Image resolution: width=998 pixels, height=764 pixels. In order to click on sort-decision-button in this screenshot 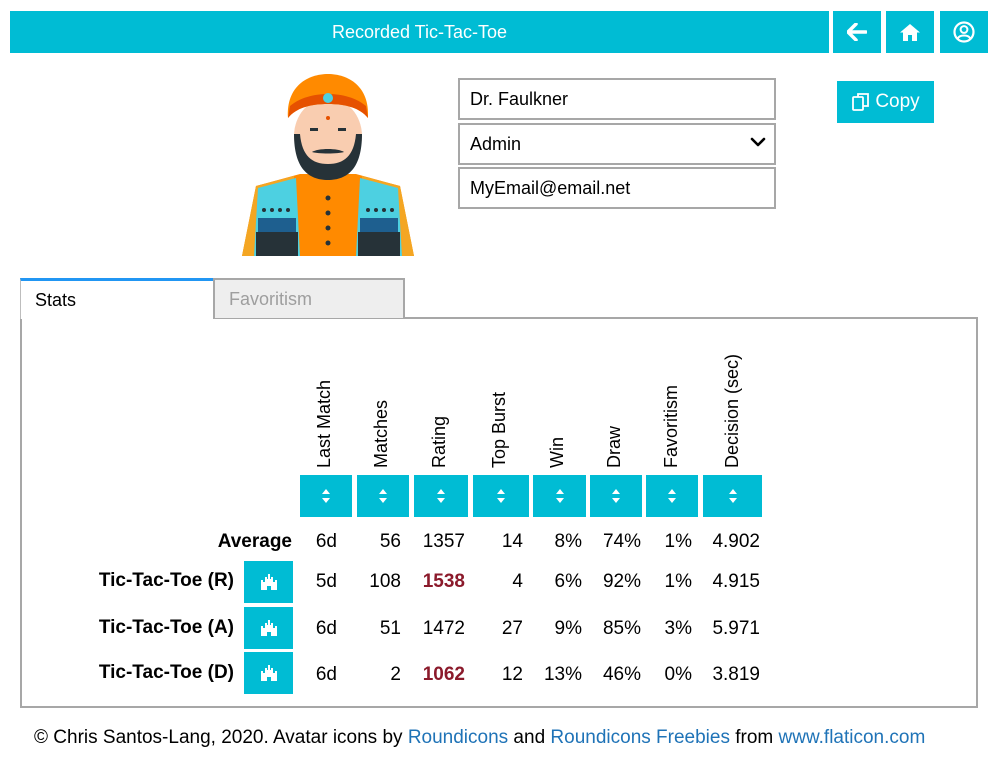, I will do `click(732, 496)`.